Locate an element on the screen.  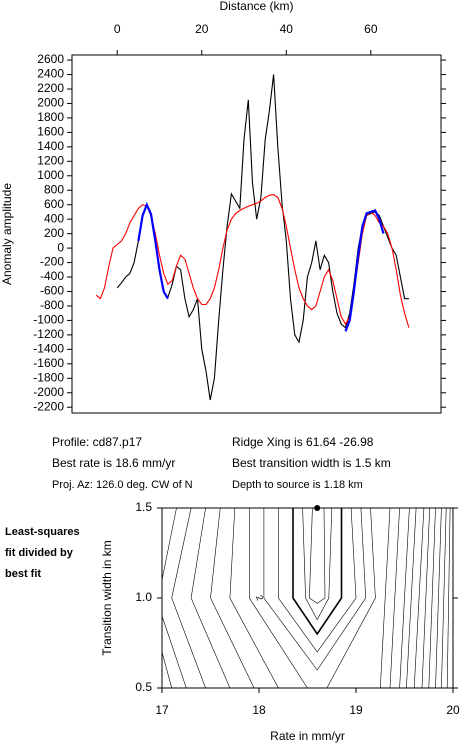
y-tick-label: 2000 is located at coordinates (50, 103).